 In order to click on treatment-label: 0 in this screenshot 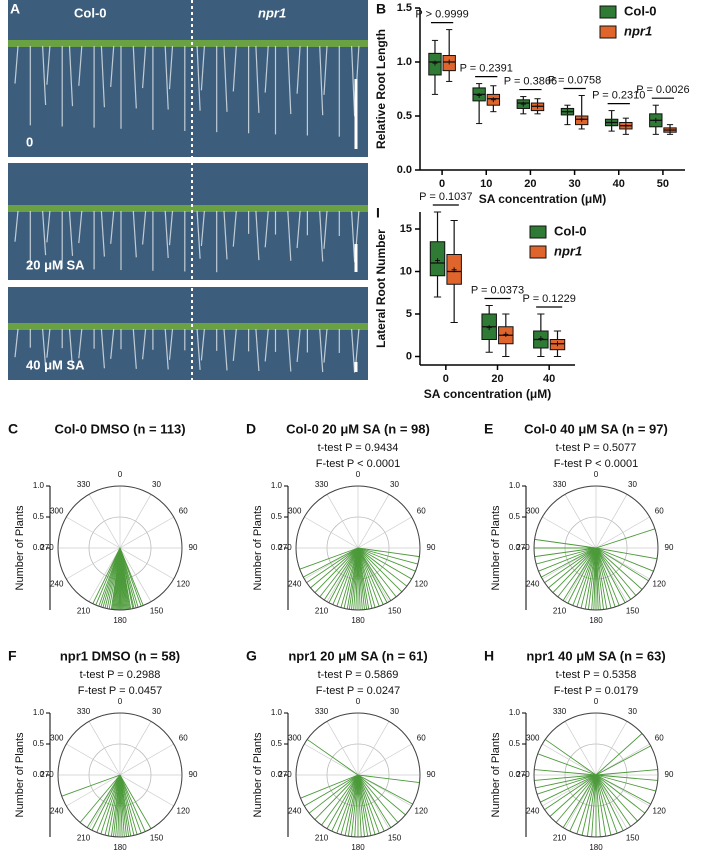, I will do `click(29, 141)`.